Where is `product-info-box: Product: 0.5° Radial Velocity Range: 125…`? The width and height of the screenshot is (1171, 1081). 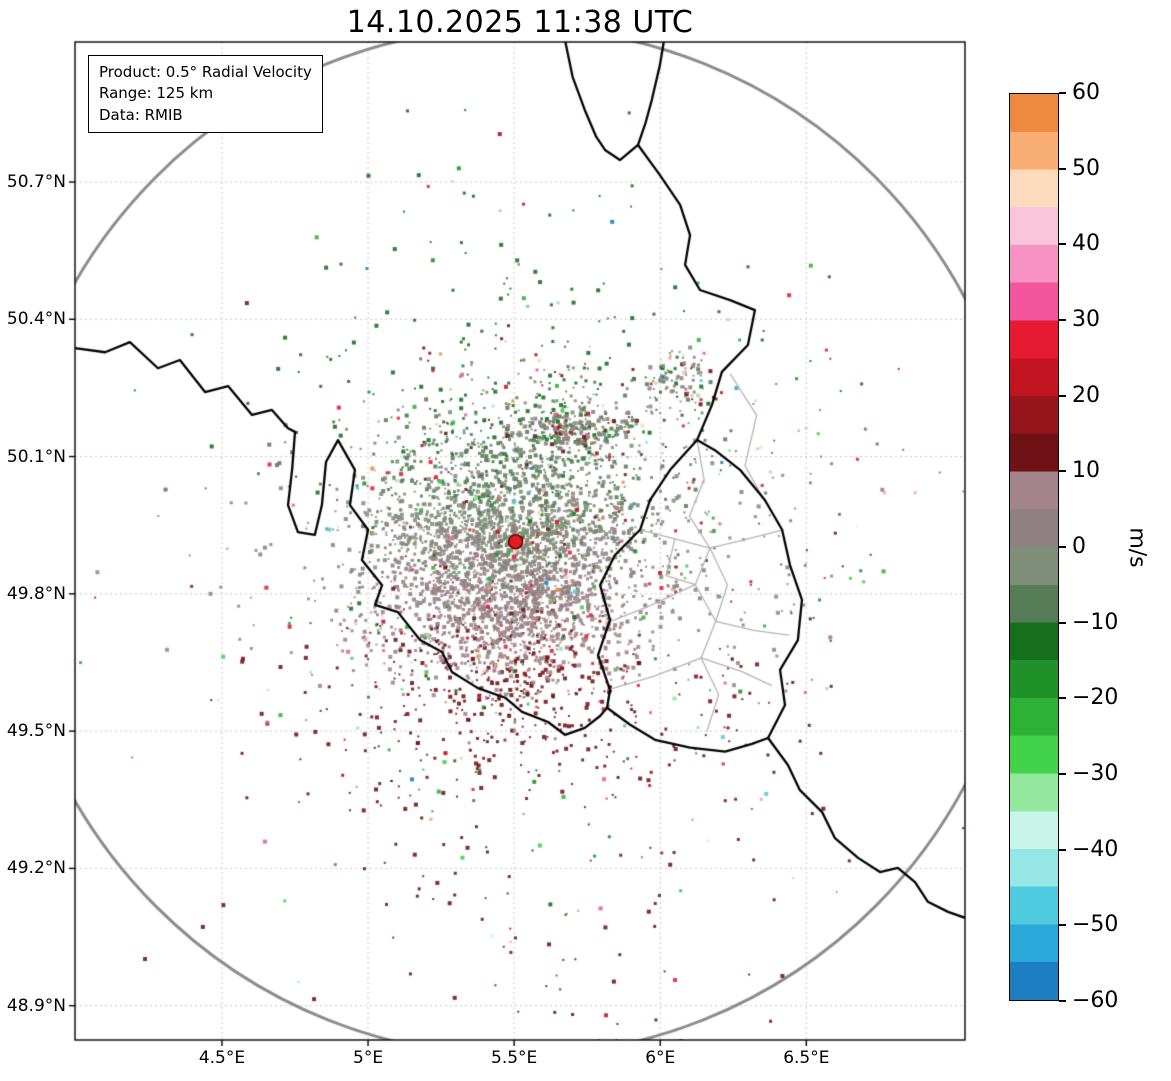 product-info-box: Product: 0.5° Radial Velocity Range: 125… is located at coordinates (205, 94).